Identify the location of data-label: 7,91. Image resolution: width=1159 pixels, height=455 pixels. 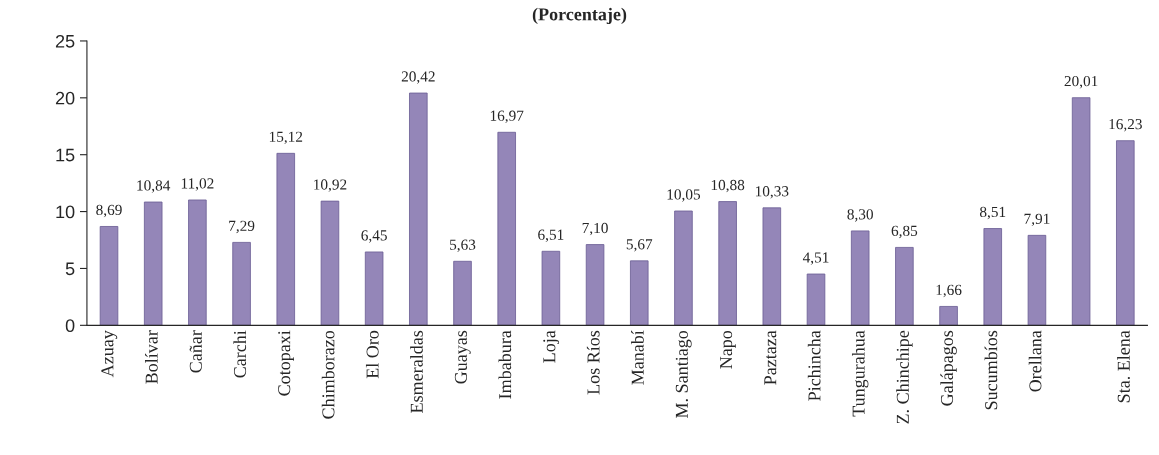
(1037, 220).